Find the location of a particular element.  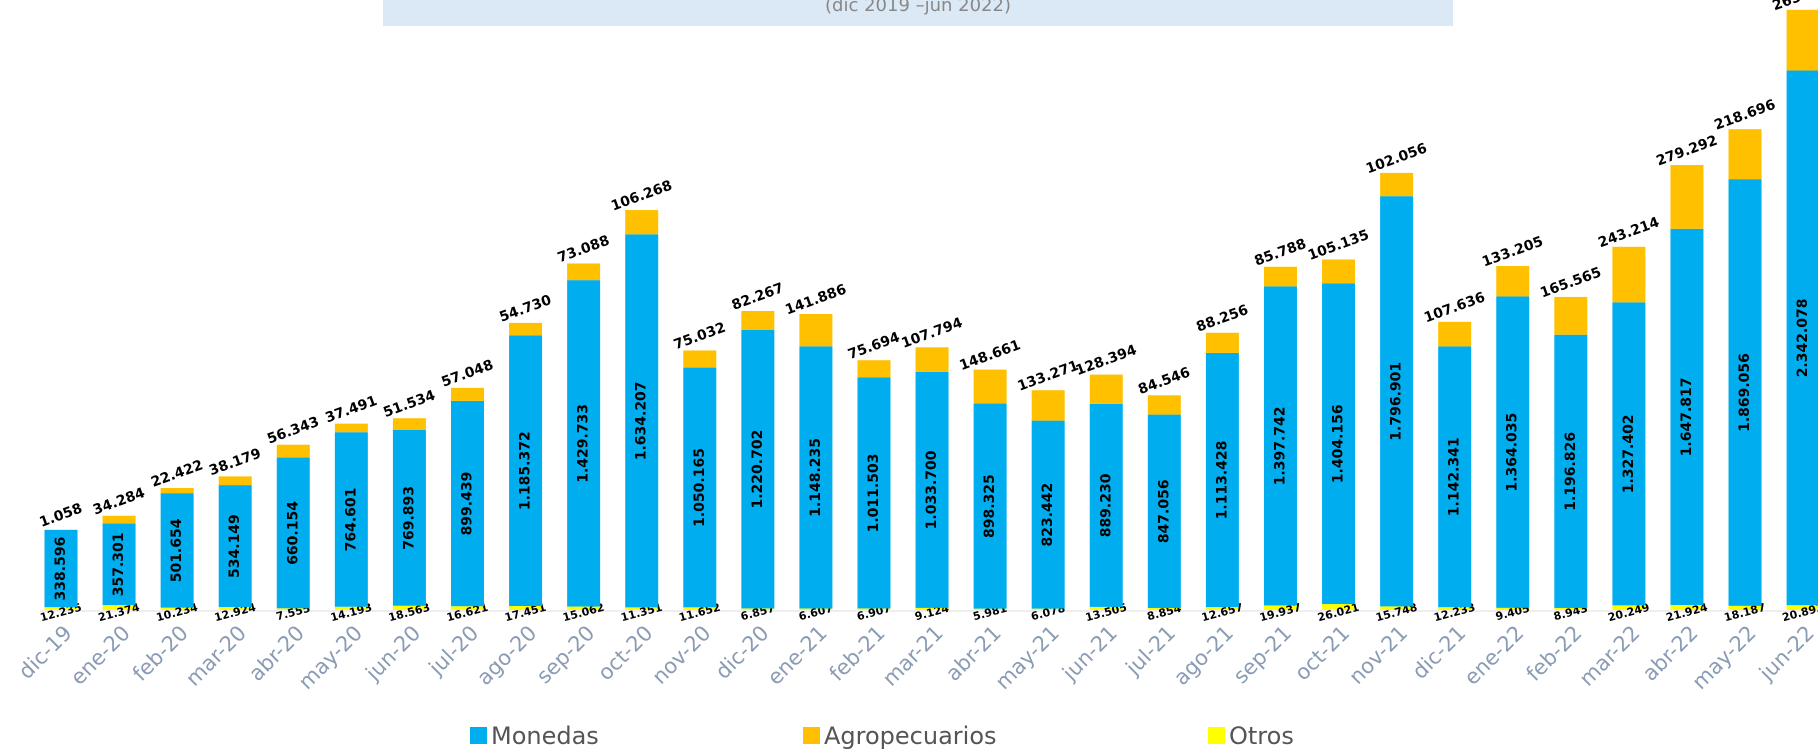

data-label: 898.325 is located at coordinates (990, 506).